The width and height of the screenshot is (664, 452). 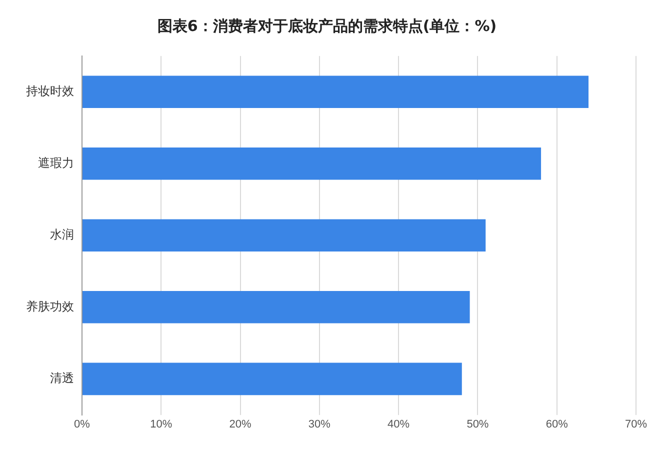 What do you see at coordinates (327, 25) in the screenshot?
I see `chart-title: 图表6：消费者对于底妆产品的需求特点(单位：%)` at bounding box center [327, 25].